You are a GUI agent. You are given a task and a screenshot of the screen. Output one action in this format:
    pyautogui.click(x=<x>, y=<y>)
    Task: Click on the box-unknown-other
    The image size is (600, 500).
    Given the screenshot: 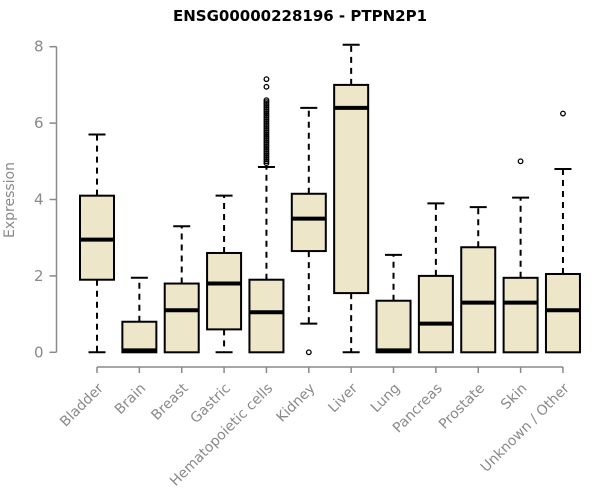 What is the action you would take?
    pyautogui.click(x=562, y=313)
    